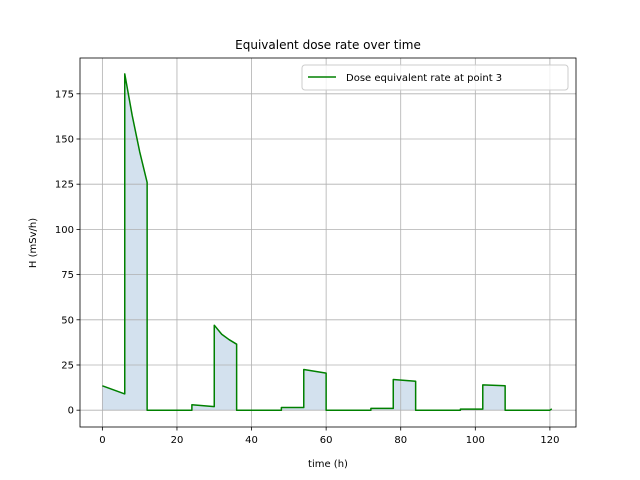 This screenshot has width=640, height=480. I want to click on y-tick-label: 100, so click(64, 230).